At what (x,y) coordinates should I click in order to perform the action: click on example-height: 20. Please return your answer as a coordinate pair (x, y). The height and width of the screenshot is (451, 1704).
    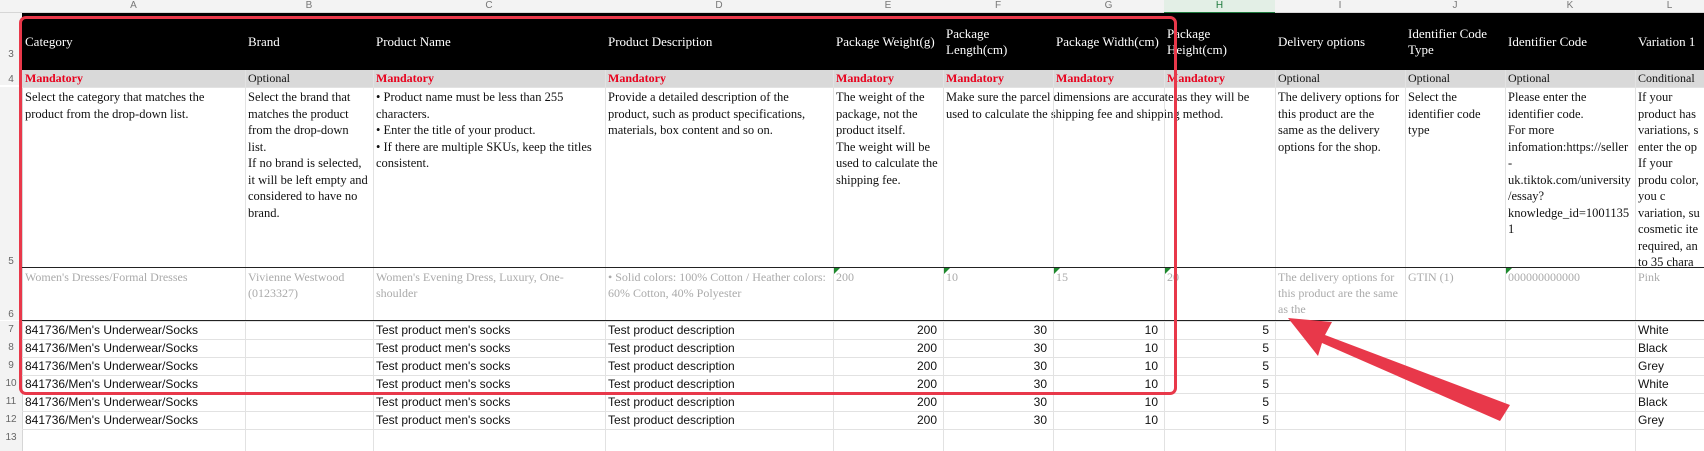
    Looking at the image, I should click on (1173, 277).